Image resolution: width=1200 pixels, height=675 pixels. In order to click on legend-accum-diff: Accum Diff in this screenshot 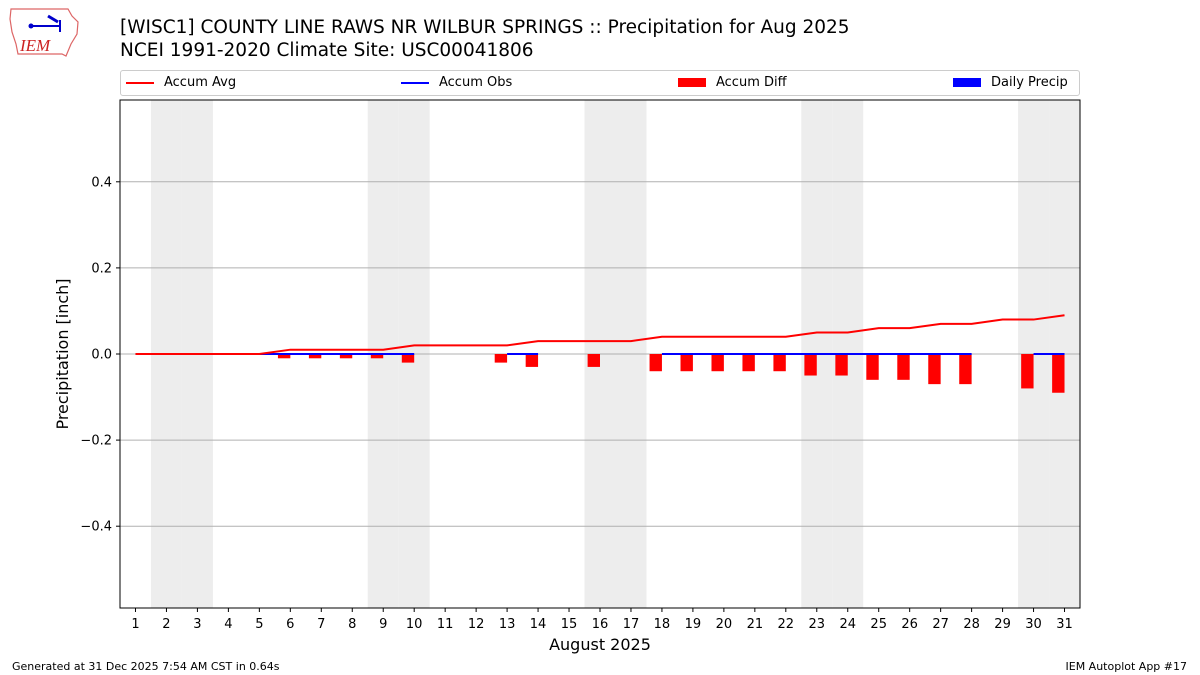, I will do `click(732, 82)`.